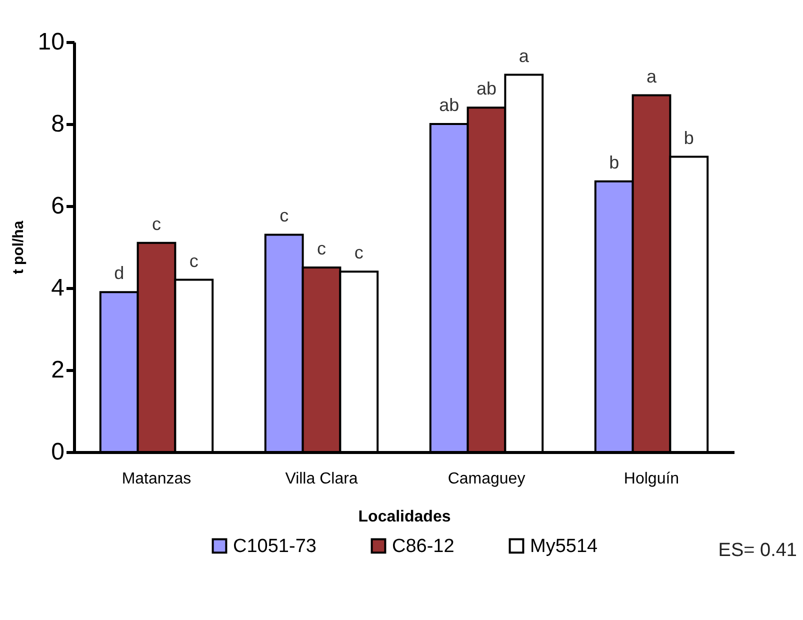 The height and width of the screenshot is (620, 803). What do you see at coordinates (57, 124) in the screenshot?
I see `y-tick-label: 8` at bounding box center [57, 124].